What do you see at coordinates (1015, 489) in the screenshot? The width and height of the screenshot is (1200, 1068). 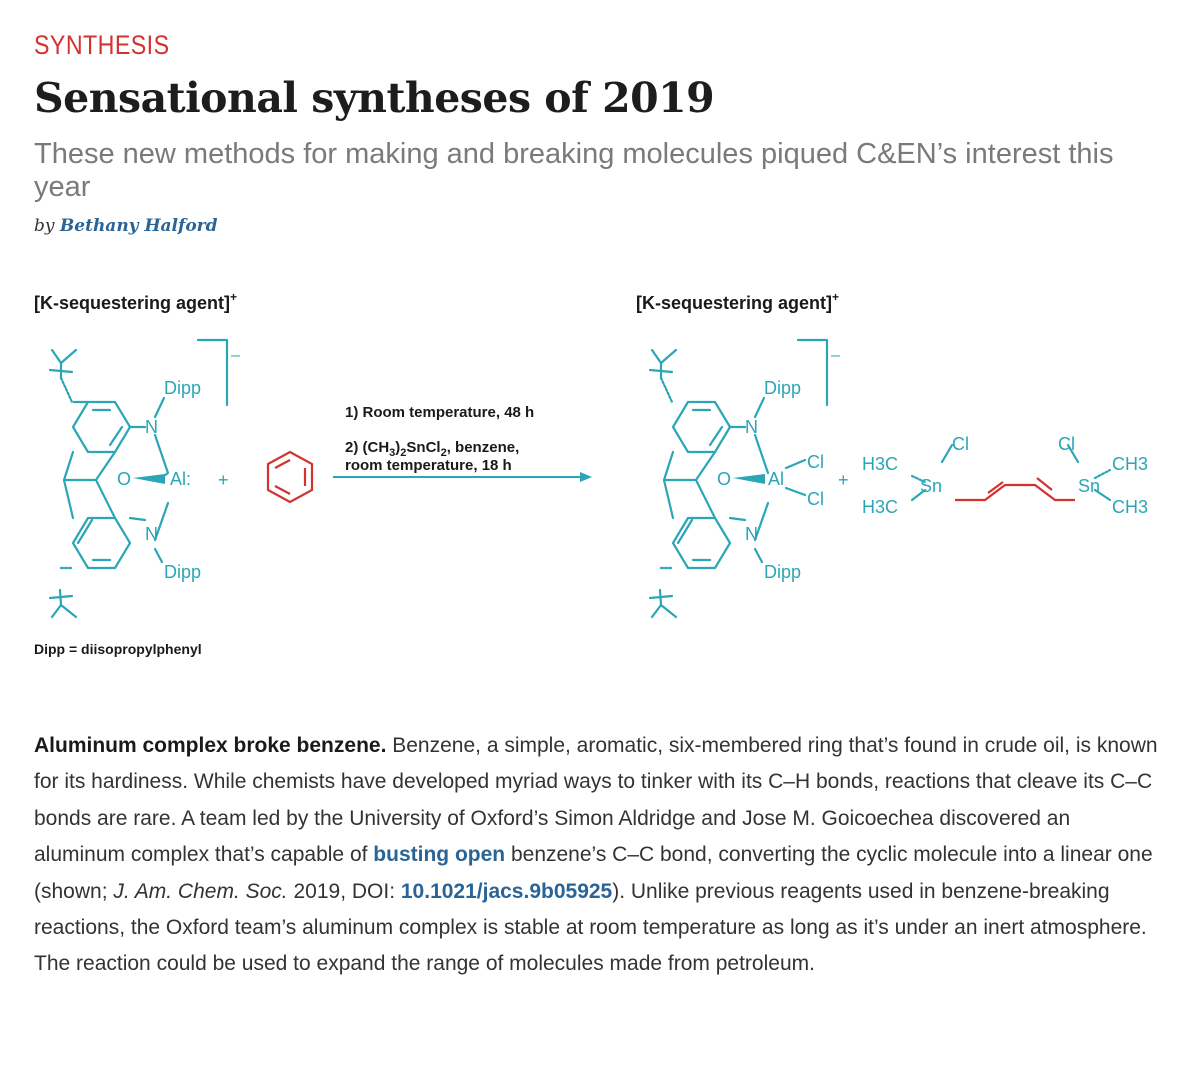 I see `linear-chain` at bounding box center [1015, 489].